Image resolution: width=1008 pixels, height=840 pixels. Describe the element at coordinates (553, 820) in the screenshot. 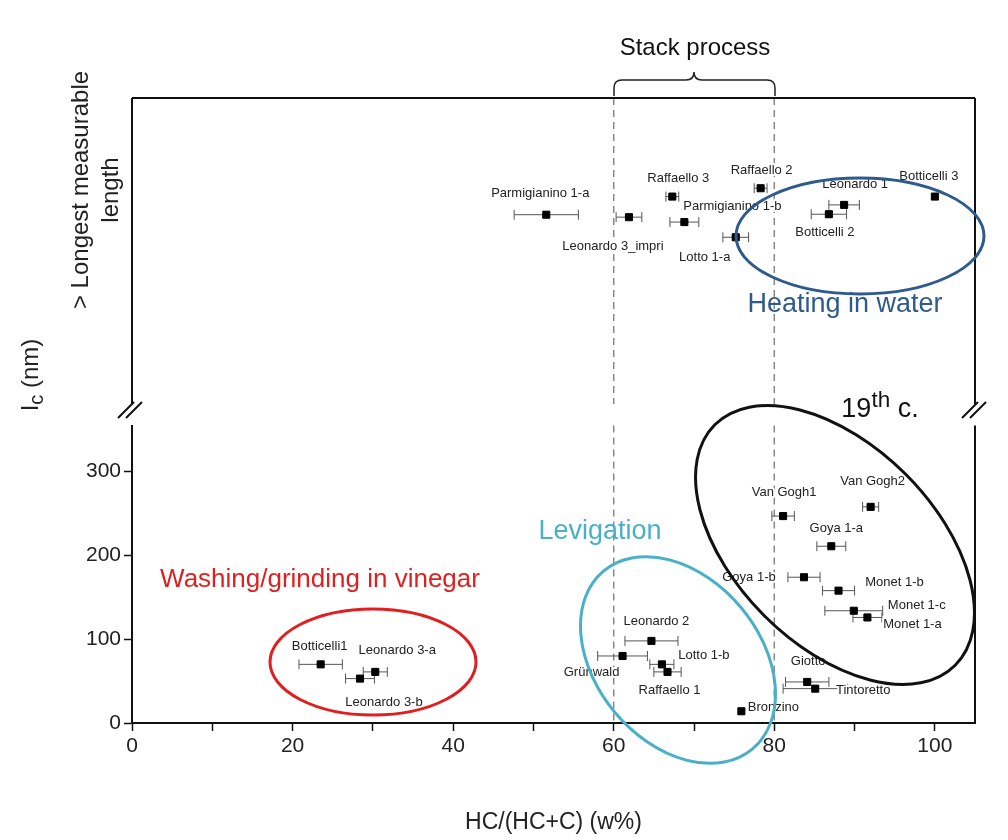

I see `x-axis-title: HC/(HC+C) (w%)` at that location.